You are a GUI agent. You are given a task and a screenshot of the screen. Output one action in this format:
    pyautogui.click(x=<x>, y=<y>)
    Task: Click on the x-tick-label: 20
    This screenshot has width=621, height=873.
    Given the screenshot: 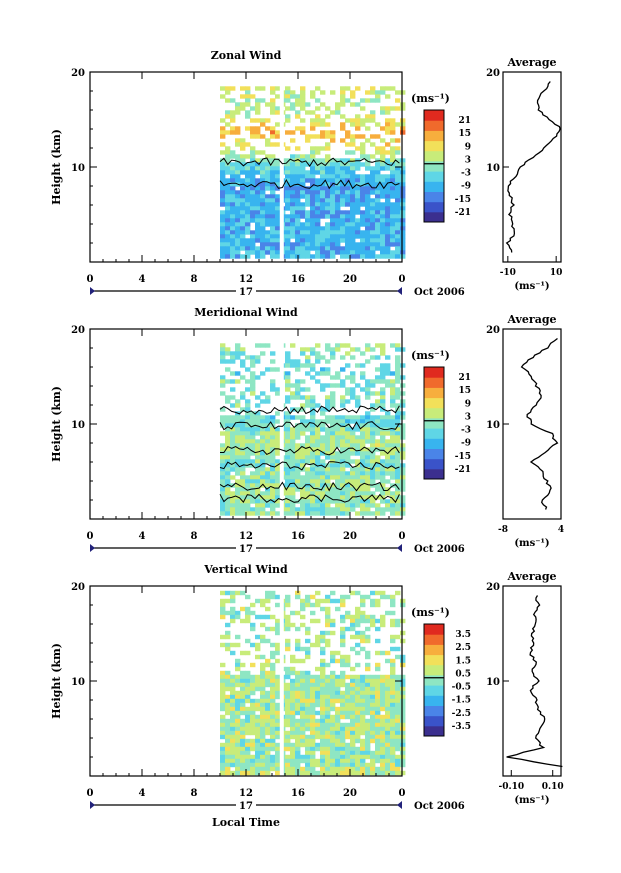 What is the action you would take?
    pyautogui.click(x=350, y=536)
    